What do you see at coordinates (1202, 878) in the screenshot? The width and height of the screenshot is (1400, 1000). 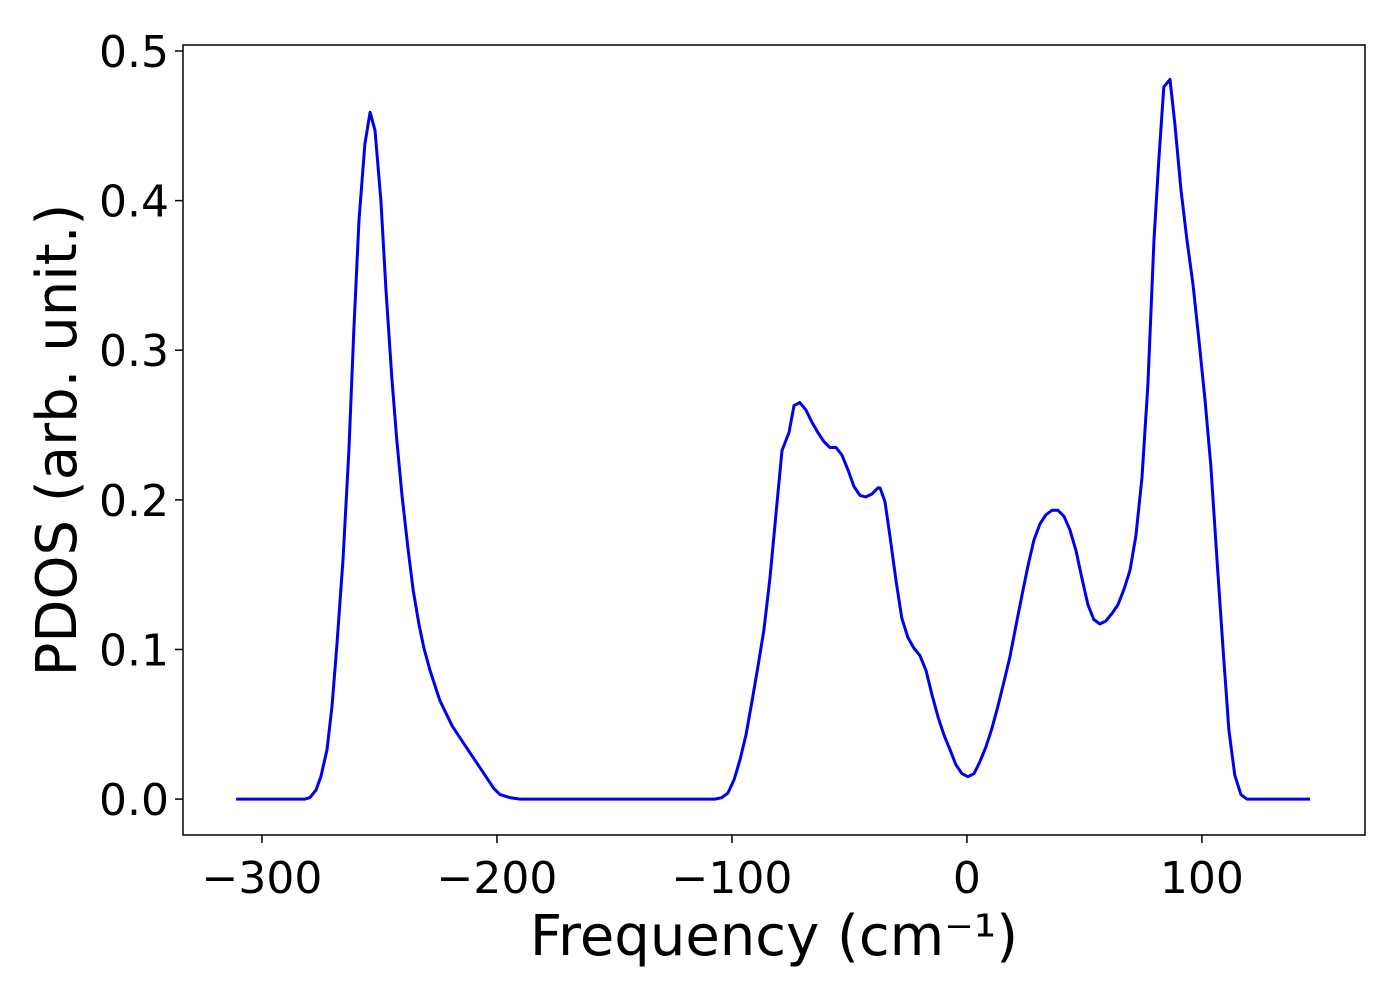 I see `x-tick-label: 100` at bounding box center [1202, 878].